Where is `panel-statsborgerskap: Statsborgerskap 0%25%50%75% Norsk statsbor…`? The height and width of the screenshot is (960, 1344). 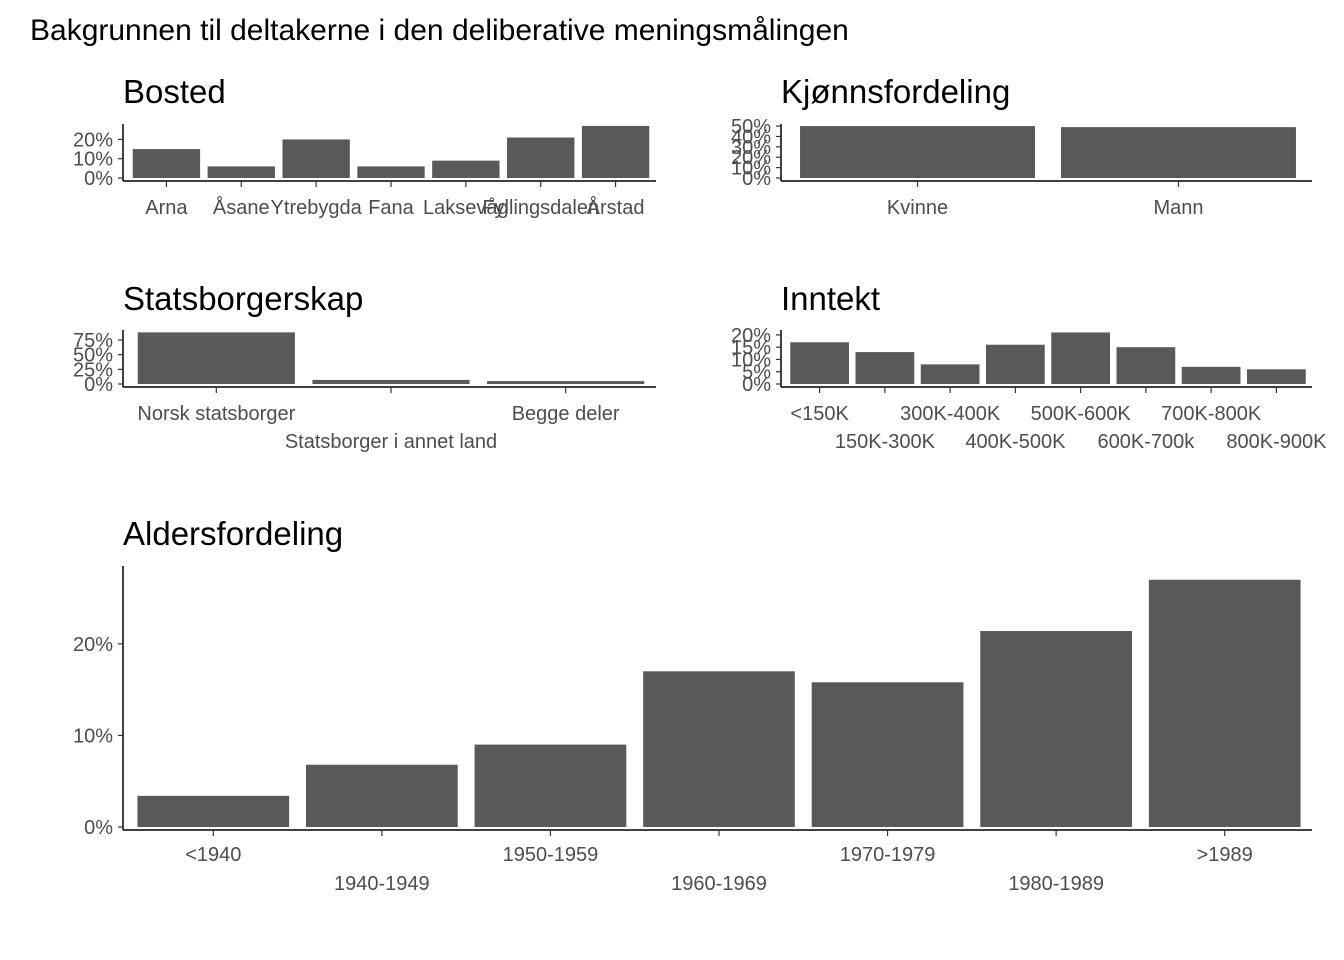 panel-statsborgerskap: Statsborgerskap 0%25%50%75% Norsk statsbor… is located at coordinates (364, 366).